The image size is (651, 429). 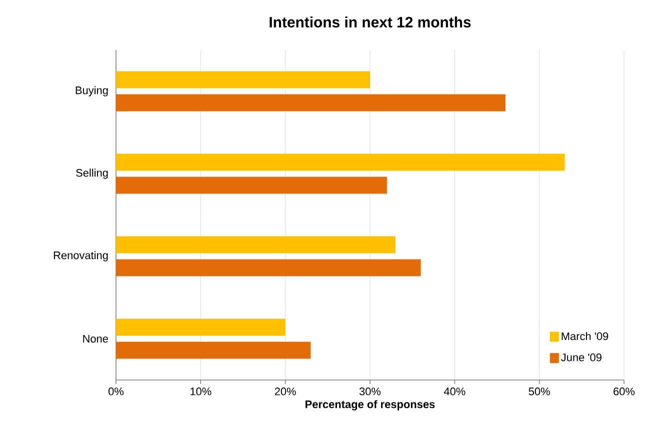 What do you see at coordinates (92, 173) in the screenshot?
I see `y-tick-label: Selling` at bounding box center [92, 173].